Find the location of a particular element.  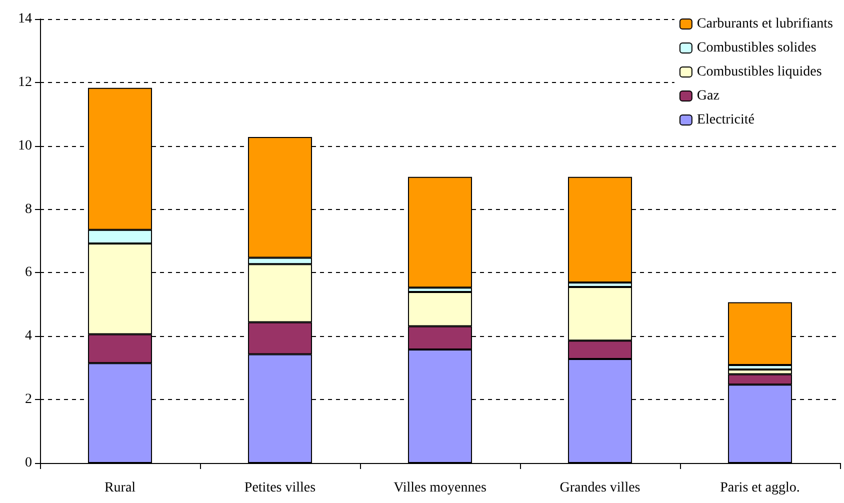

y-tick-label: 12 is located at coordinates (25, 82).